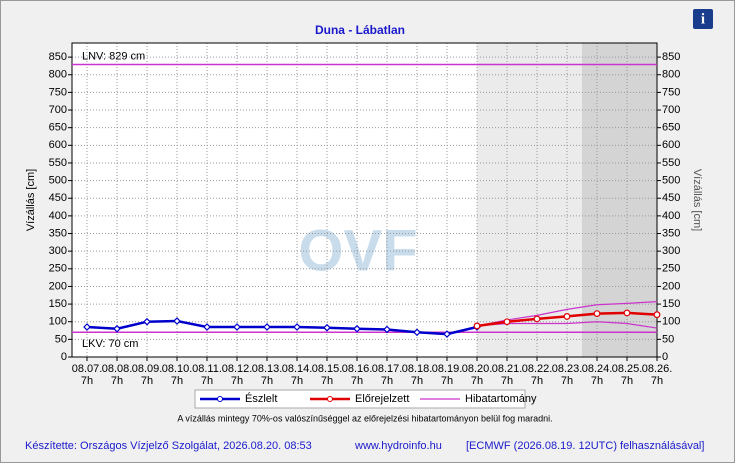 This screenshot has height=463, width=735. I want to click on series-line, so click(282, 327).